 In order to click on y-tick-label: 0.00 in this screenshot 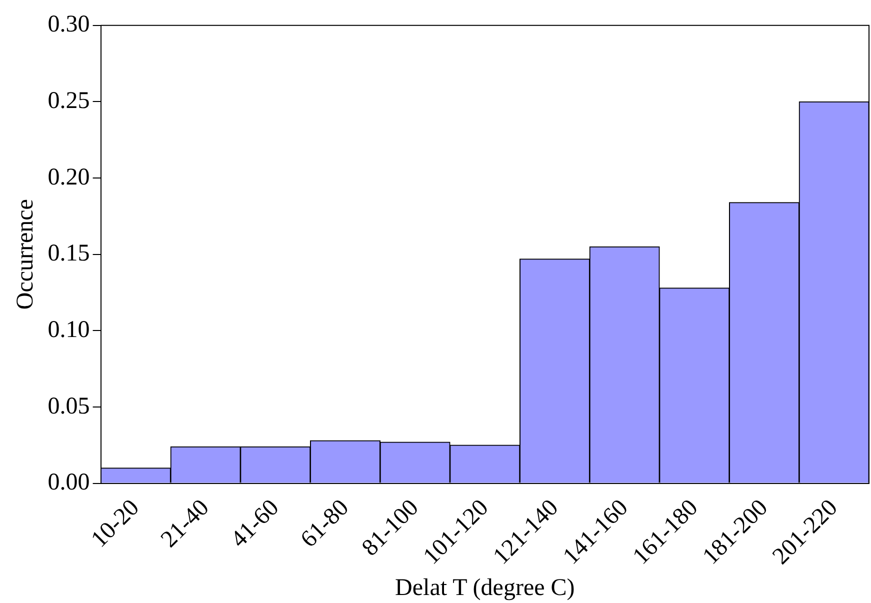, I will do `click(69, 483)`.